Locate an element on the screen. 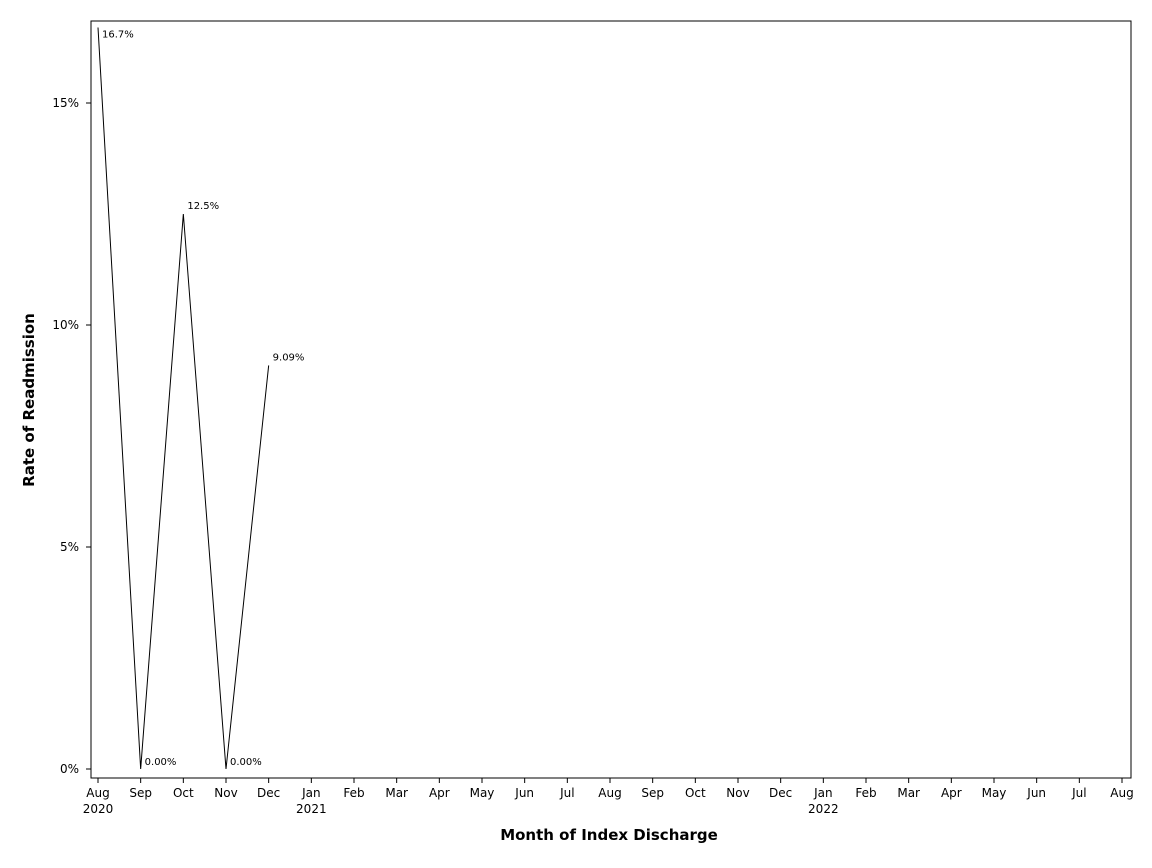  y-tick-label: 15% is located at coordinates (65, 103).